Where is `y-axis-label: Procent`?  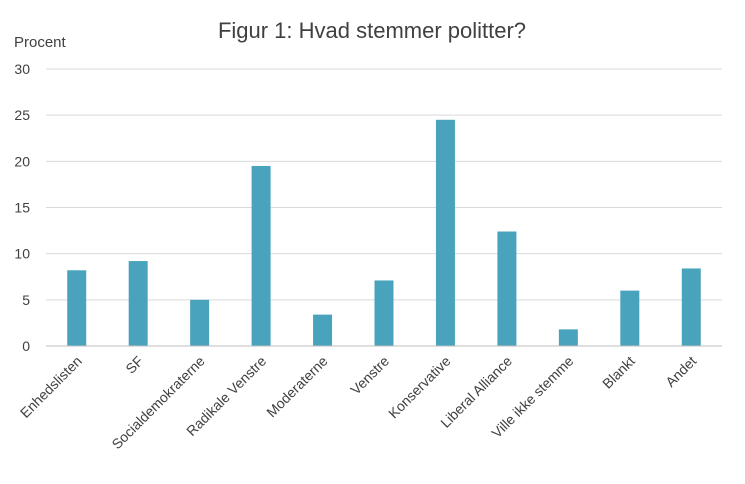 y-axis-label: Procent is located at coordinates (40, 42).